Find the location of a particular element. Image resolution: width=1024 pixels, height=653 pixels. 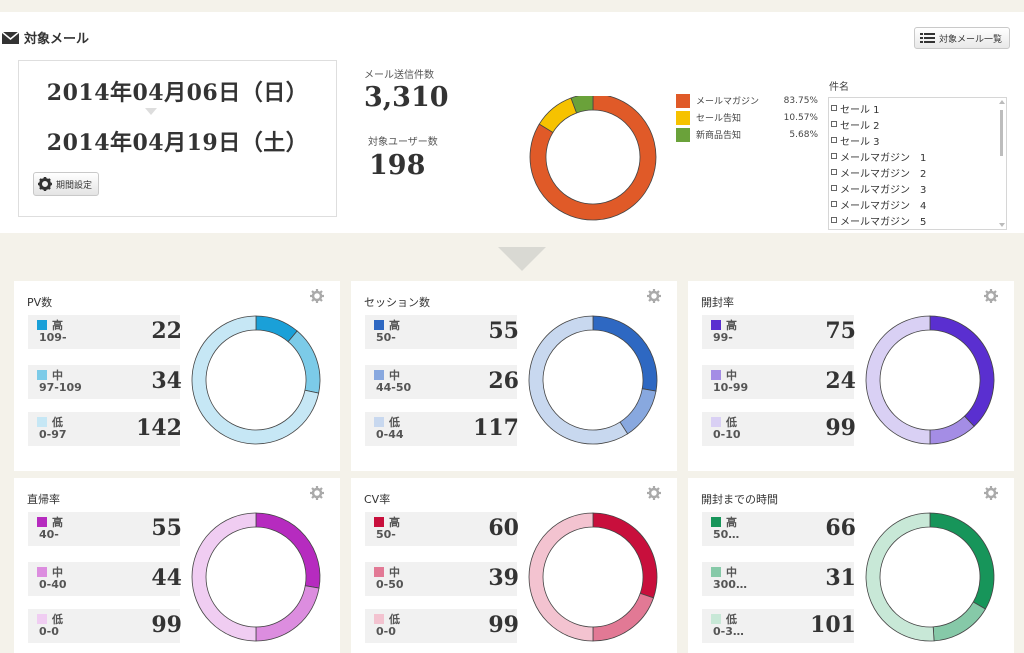

segment-count: 55 is located at coordinates (503, 331).